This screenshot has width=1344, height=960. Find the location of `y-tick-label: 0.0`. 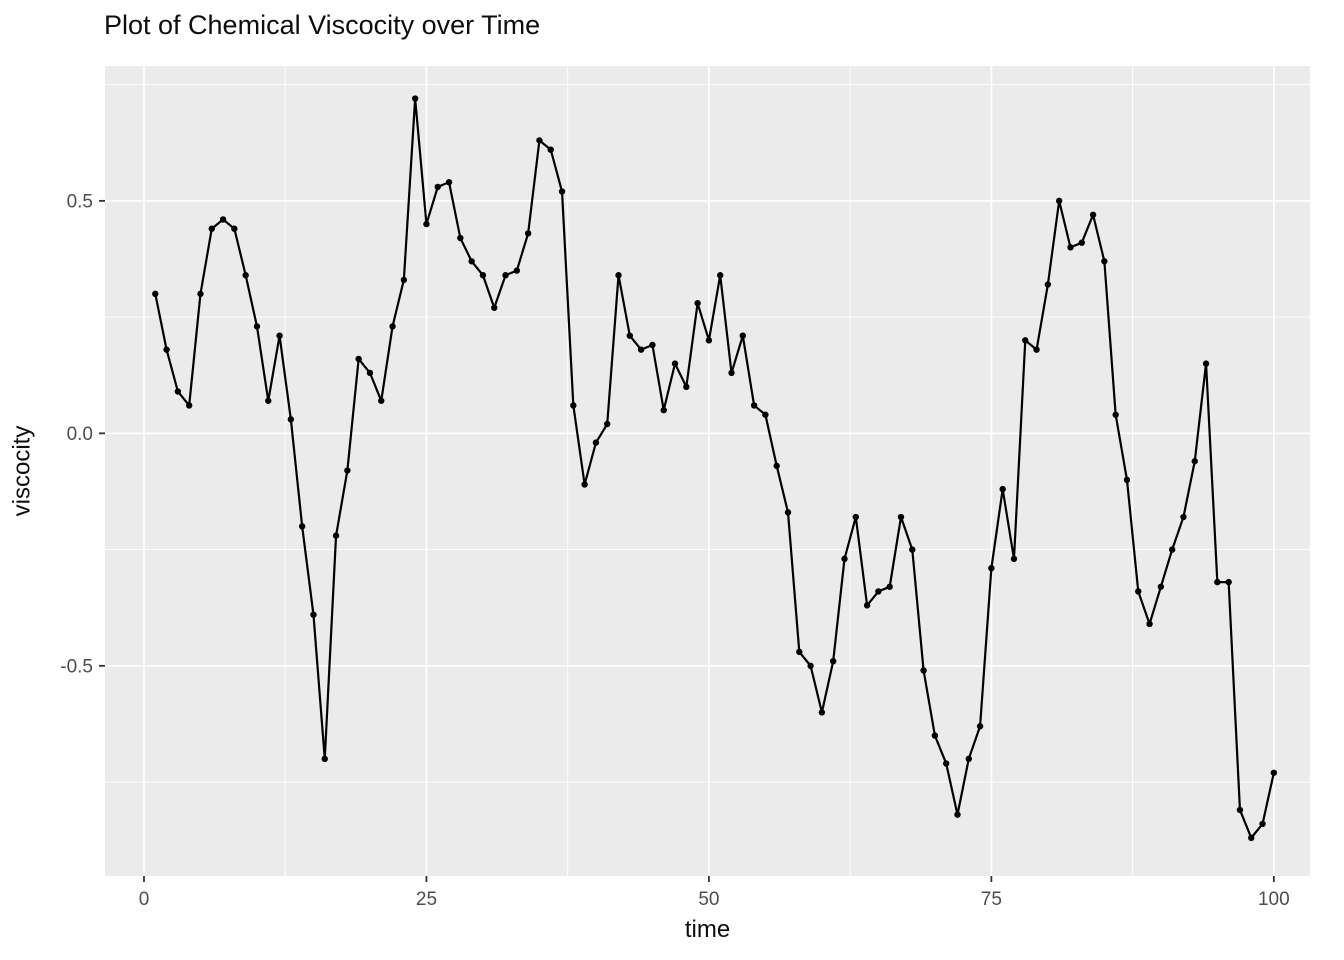

y-tick-label: 0.0 is located at coordinates (80, 434).